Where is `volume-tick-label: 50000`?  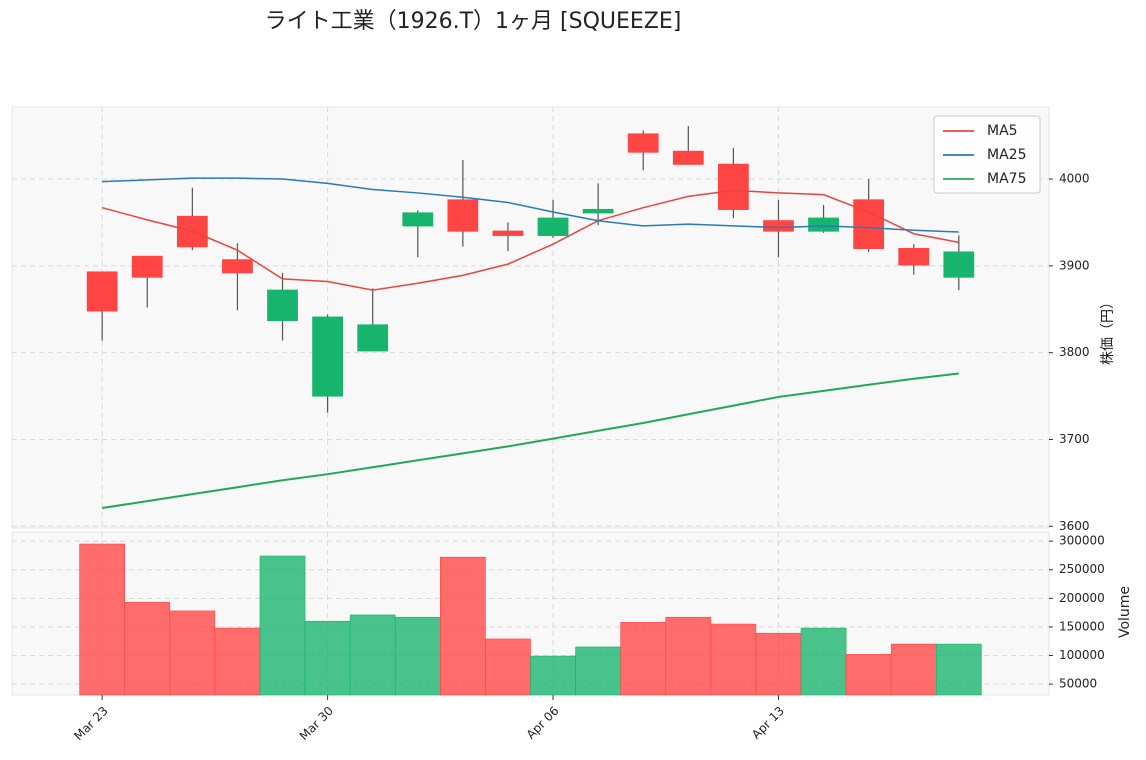 volume-tick-label: 50000 is located at coordinates (1078, 684).